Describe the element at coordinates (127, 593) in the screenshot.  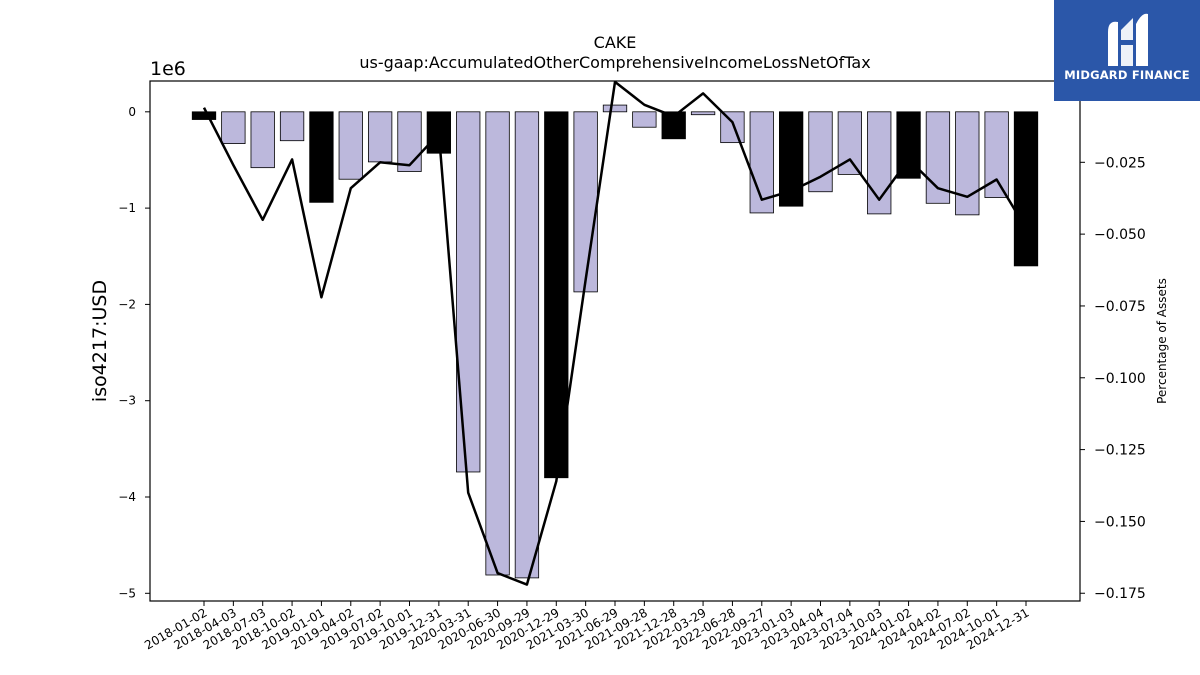
I see `y-tick-label: −5` at that location.